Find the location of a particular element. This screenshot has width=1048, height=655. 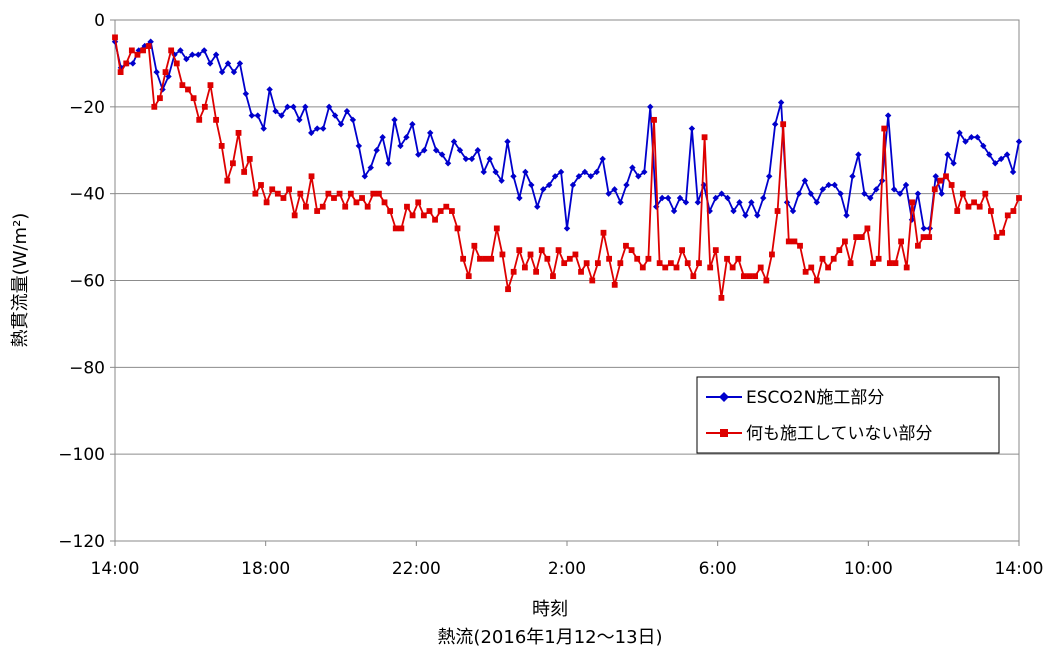

legend: ESCO2N施工部分 何も施工していない部分 is located at coordinates (848, 415).